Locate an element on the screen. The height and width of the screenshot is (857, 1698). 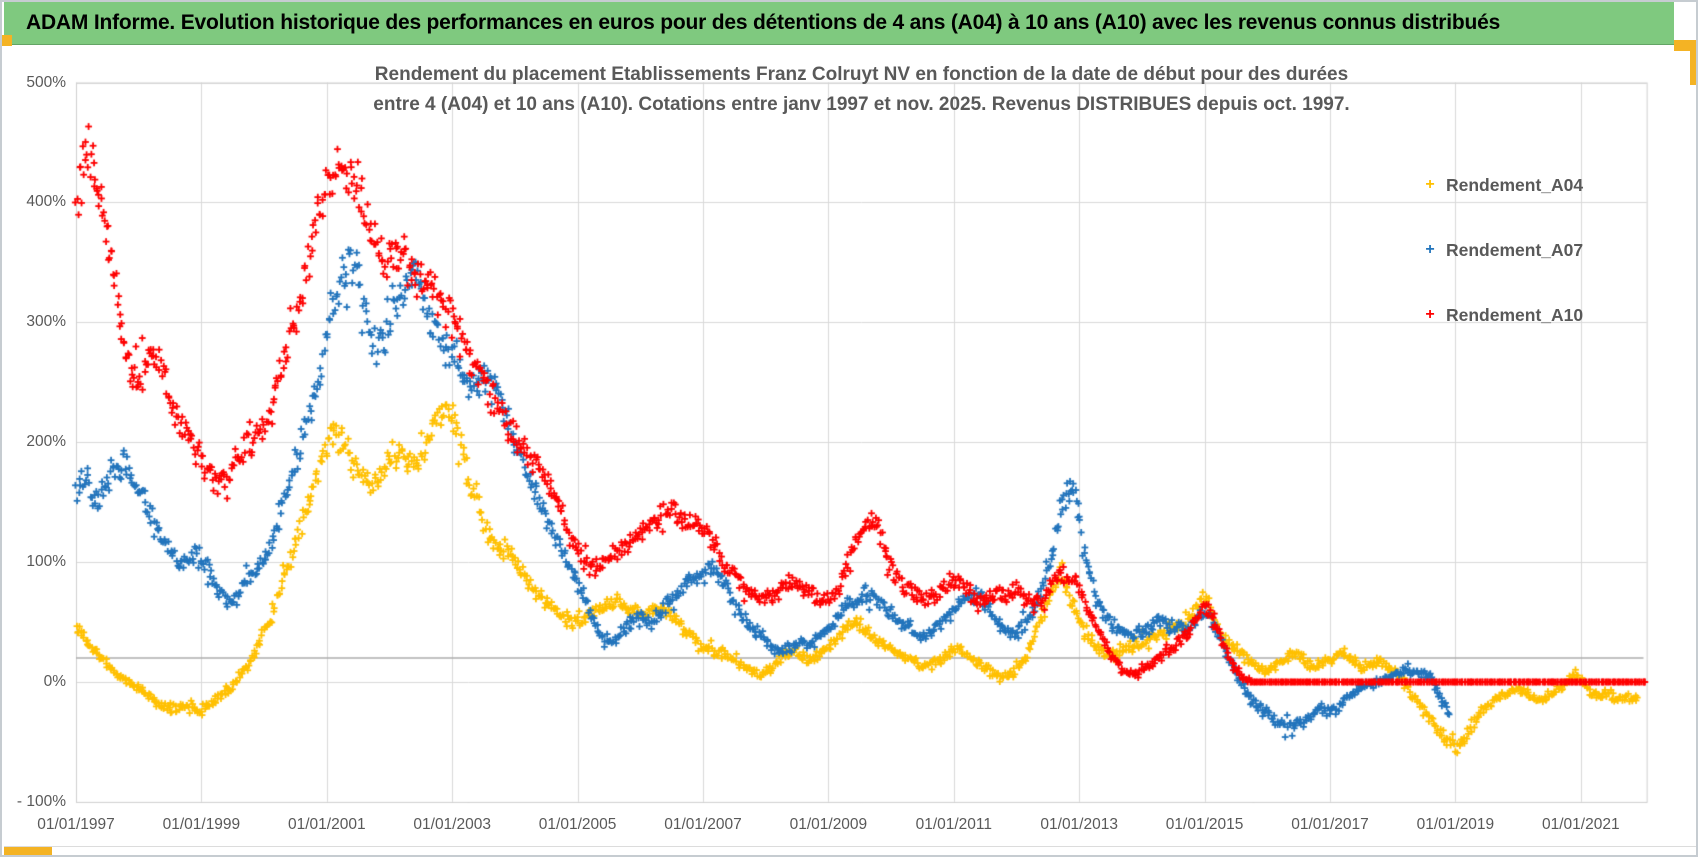
legend-item-label: Rendement_A04 is located at coordinates (1515, 184).